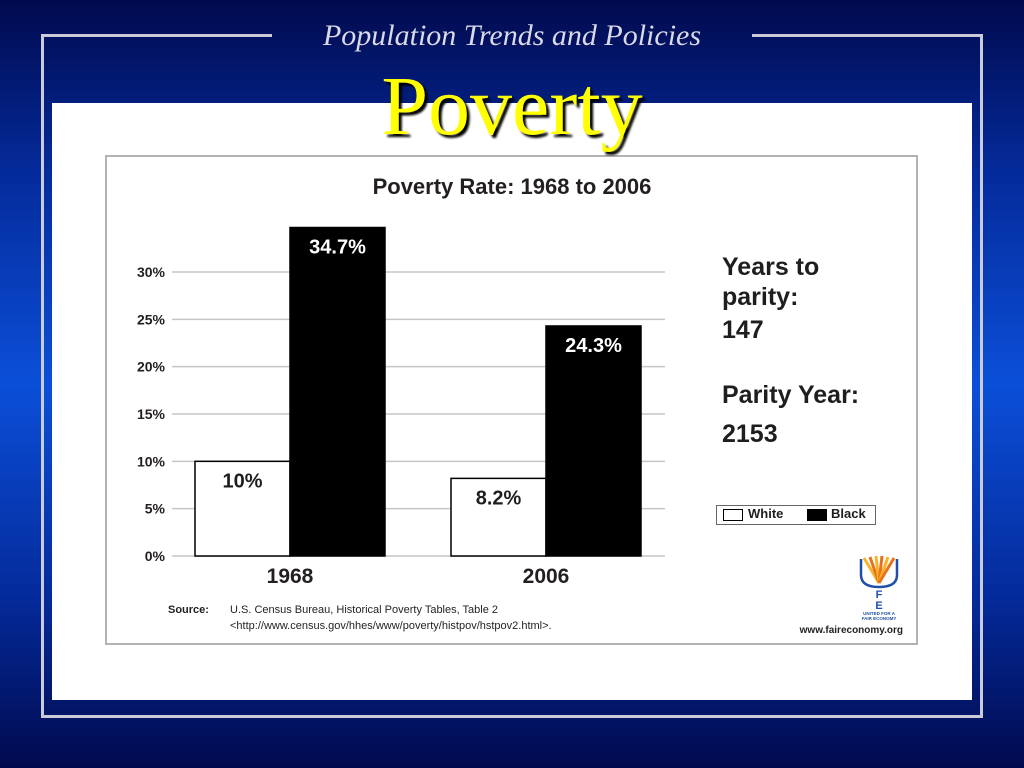 The image size is (1024, 768). I want to click on y-axis-tick-labels: 0% 5% 10% 15% 20% 25% 30%, so click(151, 414).